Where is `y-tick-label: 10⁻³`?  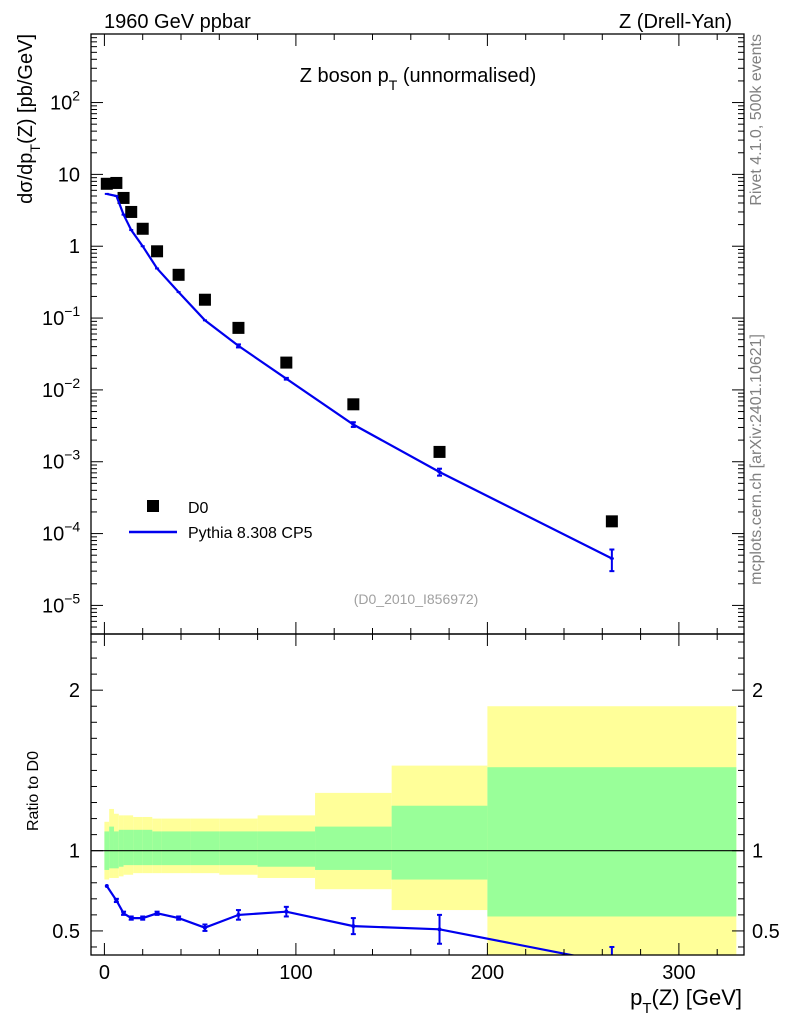 y-tick-label: 10⁻³ is located at coordinates (61, 460).